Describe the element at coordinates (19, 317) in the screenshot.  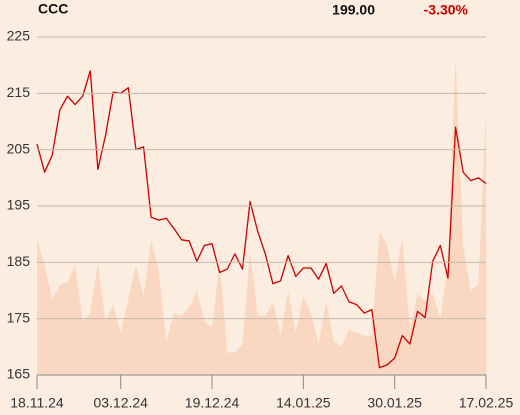
I see `y-tick-label: 175` at that location.